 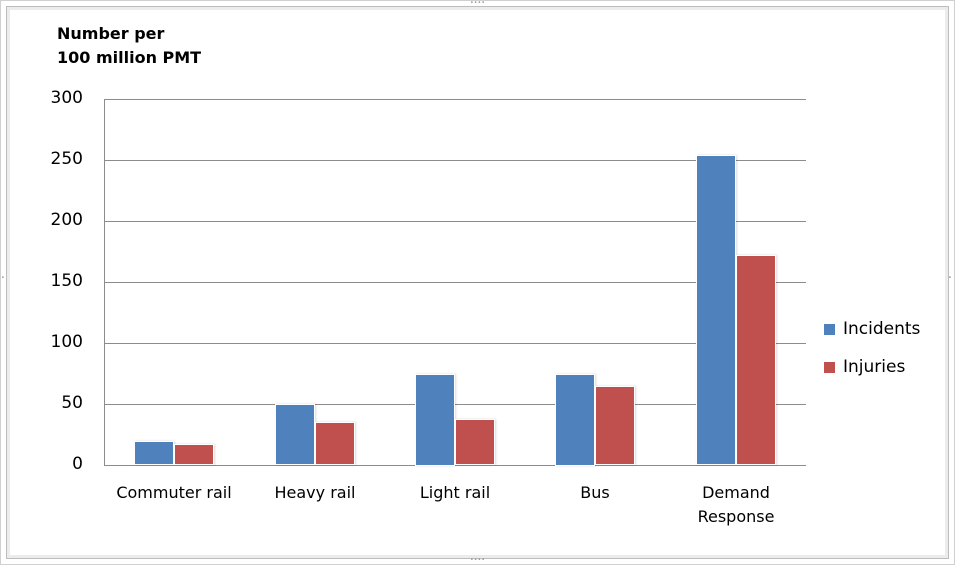 I want to click on x-tick-label-line: Bus, so click(x=595, y=492).